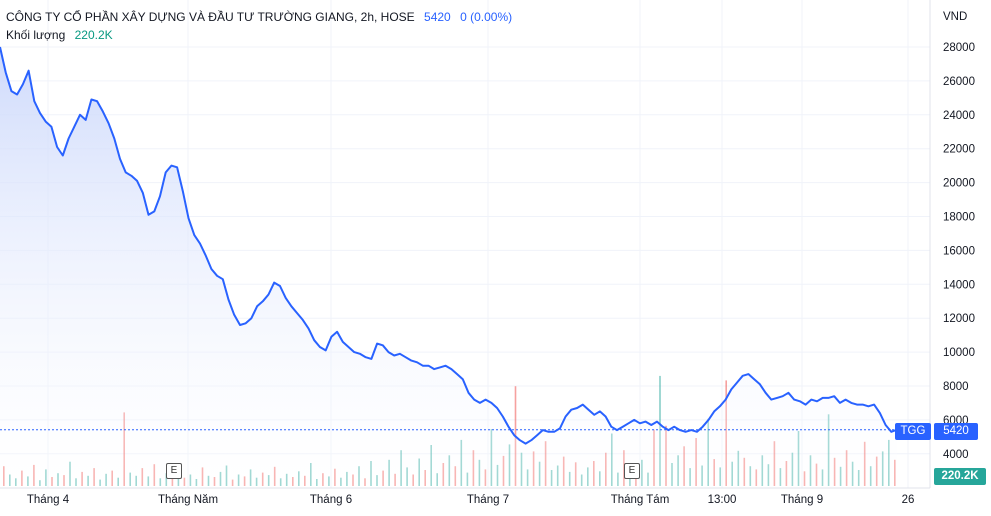  I want to click on y-tick-label: 12000, so click(959, 319).